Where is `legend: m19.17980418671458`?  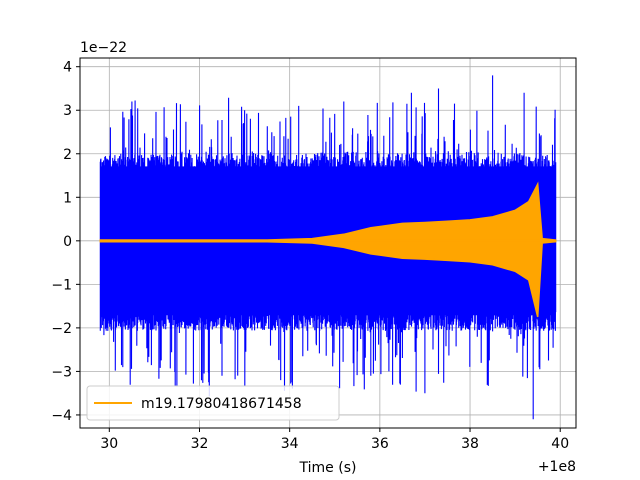
legend: m19.17980418671458 is located at coordinates (213, 403).